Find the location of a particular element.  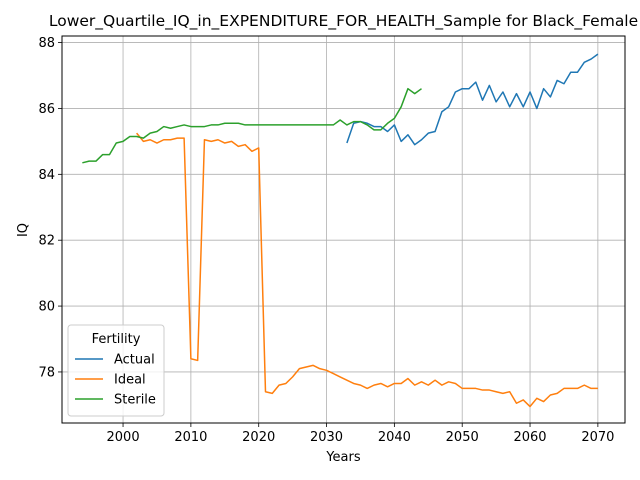

x-tick-label: 2070 is located at coordinates (597, 437).